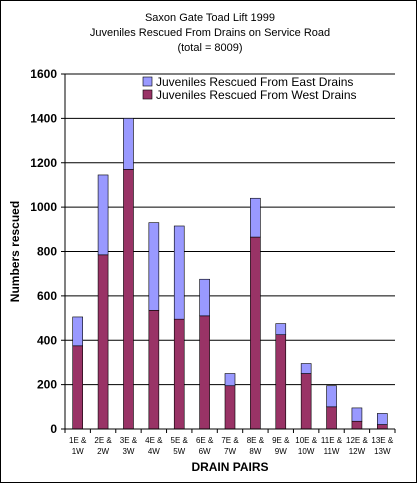  I want to click on x-tick-label: 13W, so click(382, 451).